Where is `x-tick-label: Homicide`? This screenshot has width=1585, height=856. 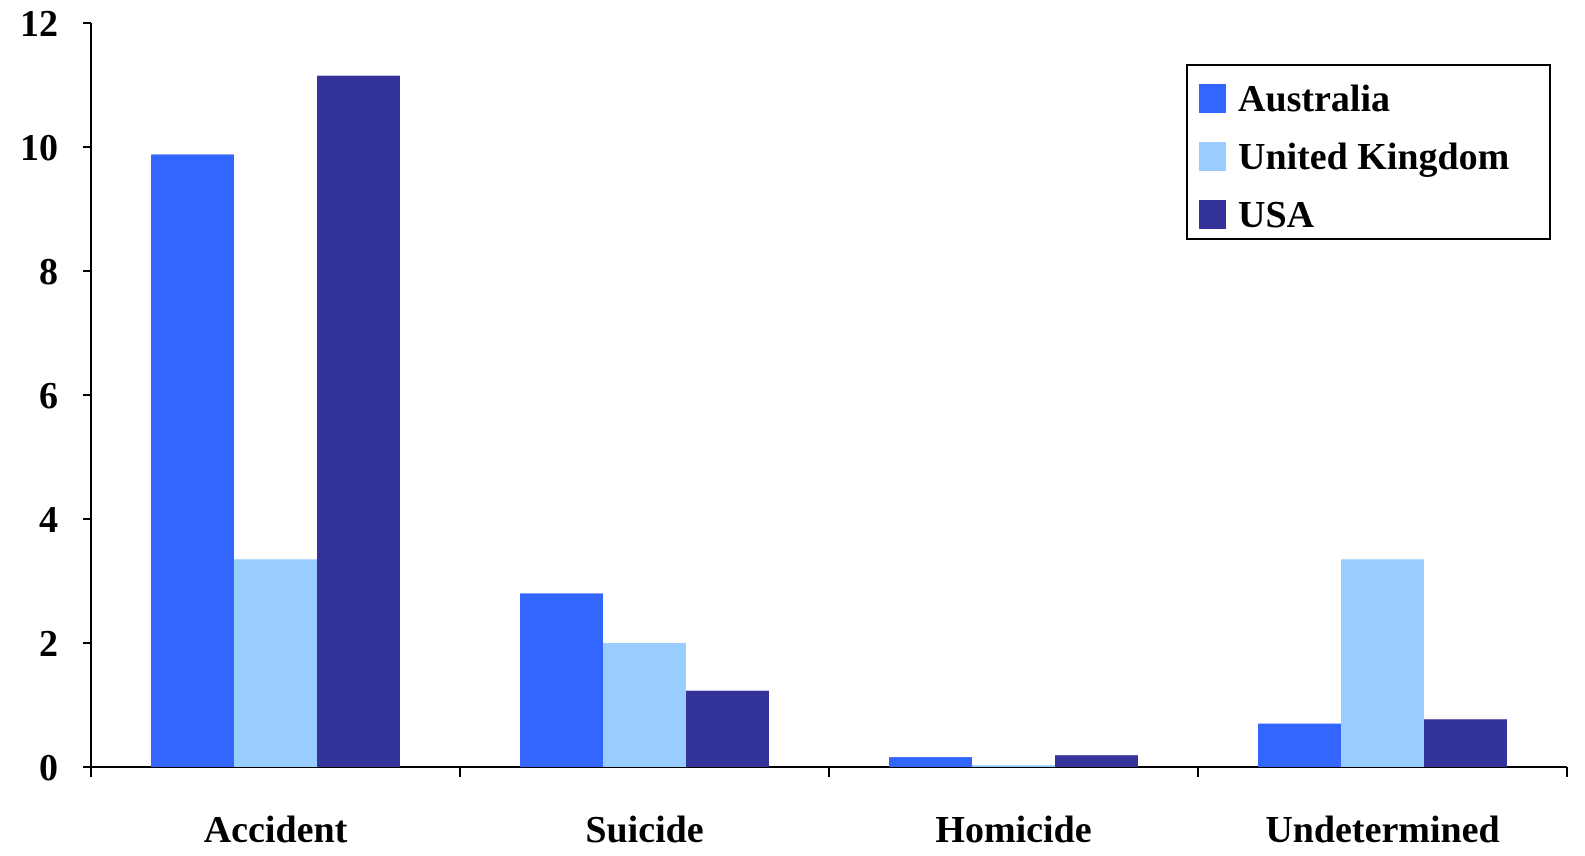 x-tick-label: Homicide is located at coordinates (1013, 830).